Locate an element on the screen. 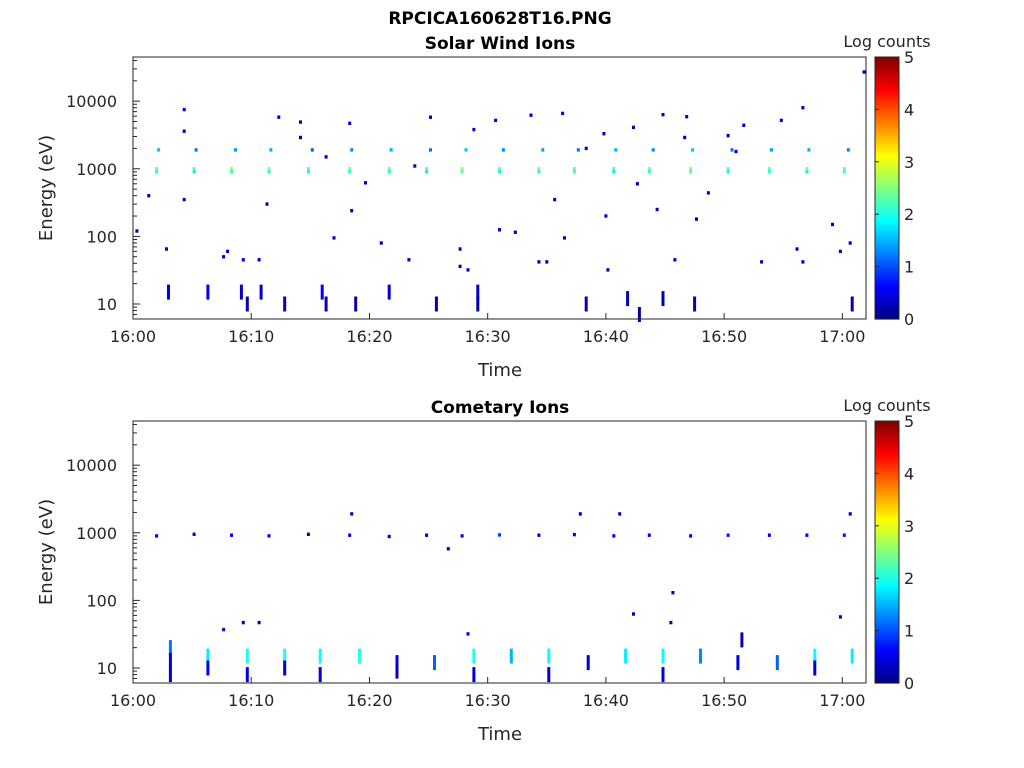 The width and height of the screenshot is (1024, 768). solar-wind-xlabel: Time is located at coordinates (499, 370).